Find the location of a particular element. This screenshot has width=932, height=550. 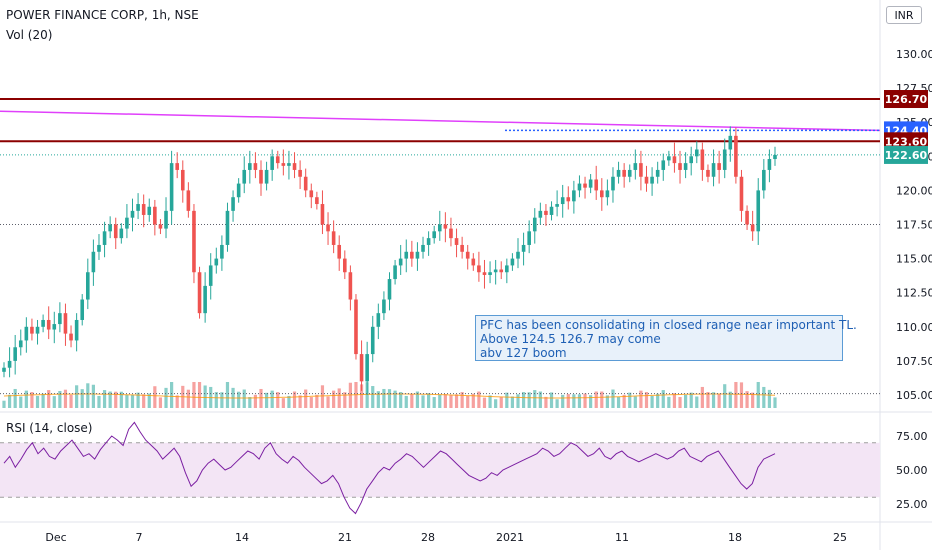

symbol-title: POWER FINANCE CORP, 1h, NSE is located at coordinates (102, 15).